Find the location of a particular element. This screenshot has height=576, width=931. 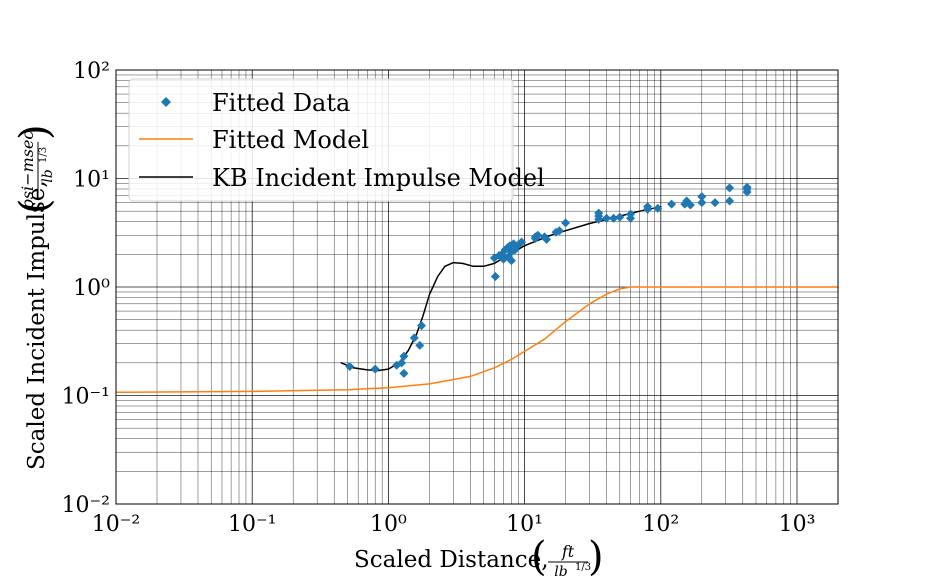

y-axis-label-close-paren: ) is located at coordinates (35, 132).